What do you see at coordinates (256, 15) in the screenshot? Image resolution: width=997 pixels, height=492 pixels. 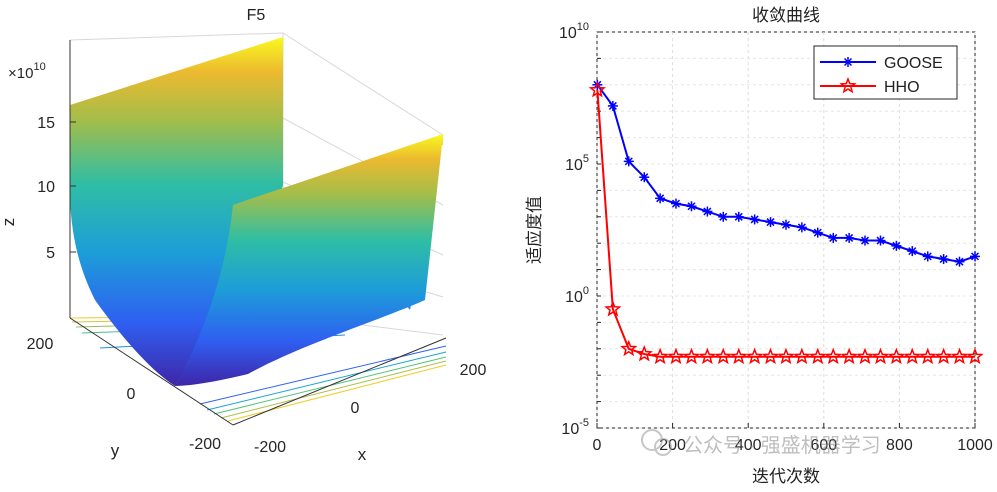 I see `surface-title: F5` at bounding box center [256, 15].